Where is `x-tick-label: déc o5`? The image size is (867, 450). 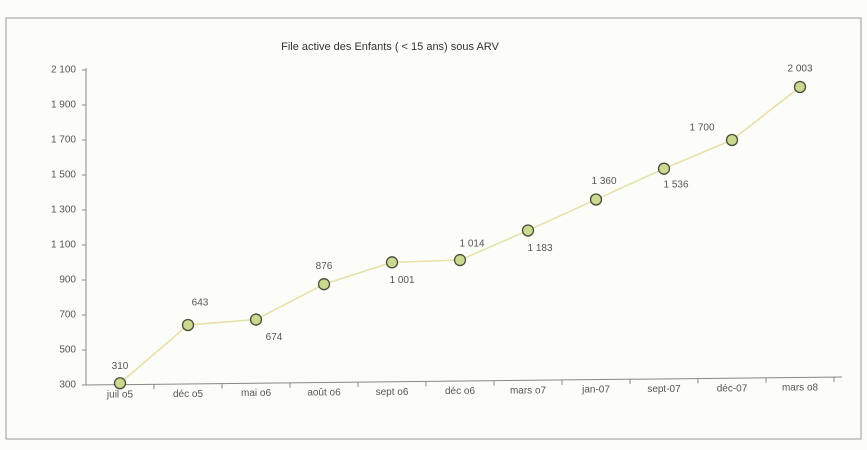 x-tick-label: déc o5 is located at coordinates (188, 394).